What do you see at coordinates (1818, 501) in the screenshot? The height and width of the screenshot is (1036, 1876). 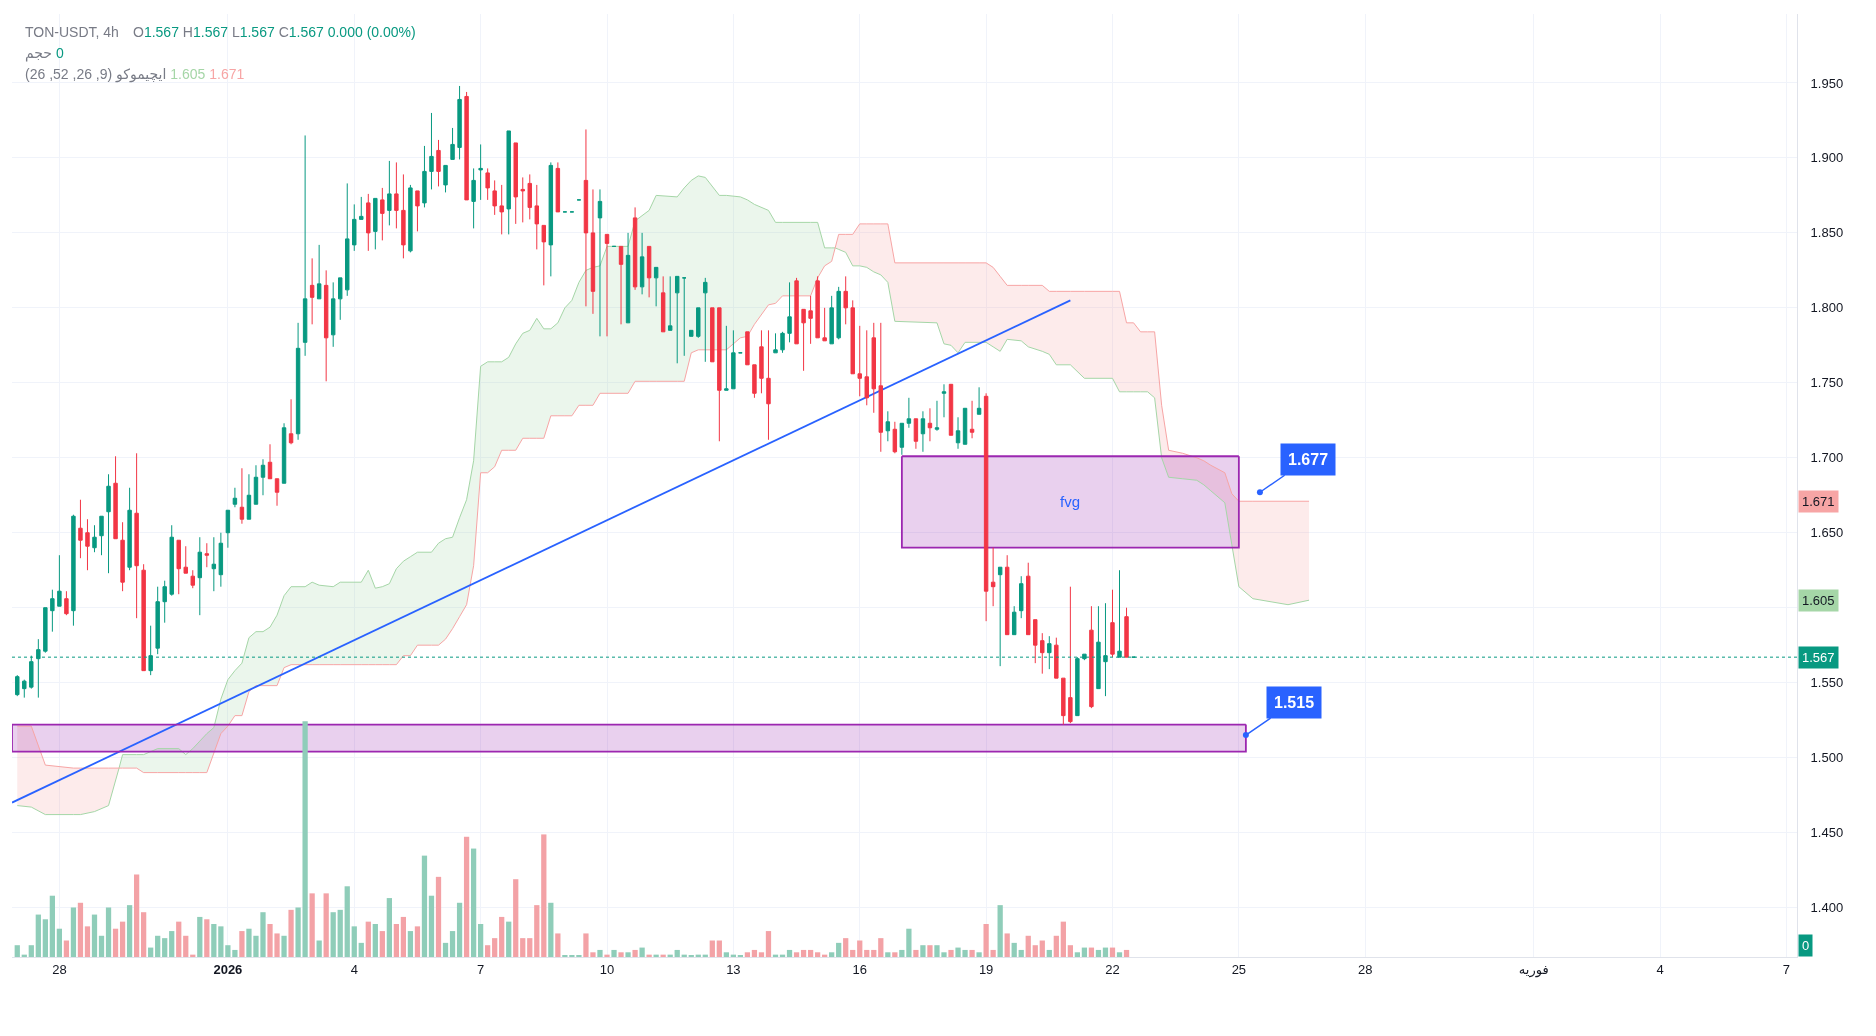 I see `annotation: 1.671` at bounding box center [1818, 501].